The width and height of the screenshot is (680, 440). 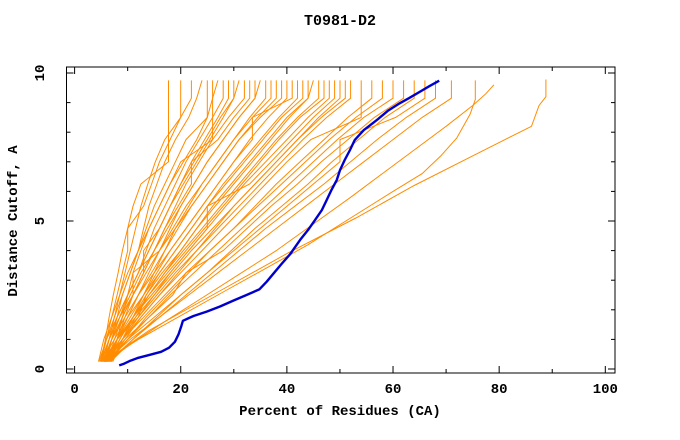 What do you see at coordinates (41, 369) in the screenshot?
I see `y-tick-label: 0` at bounding box center [41, 369].